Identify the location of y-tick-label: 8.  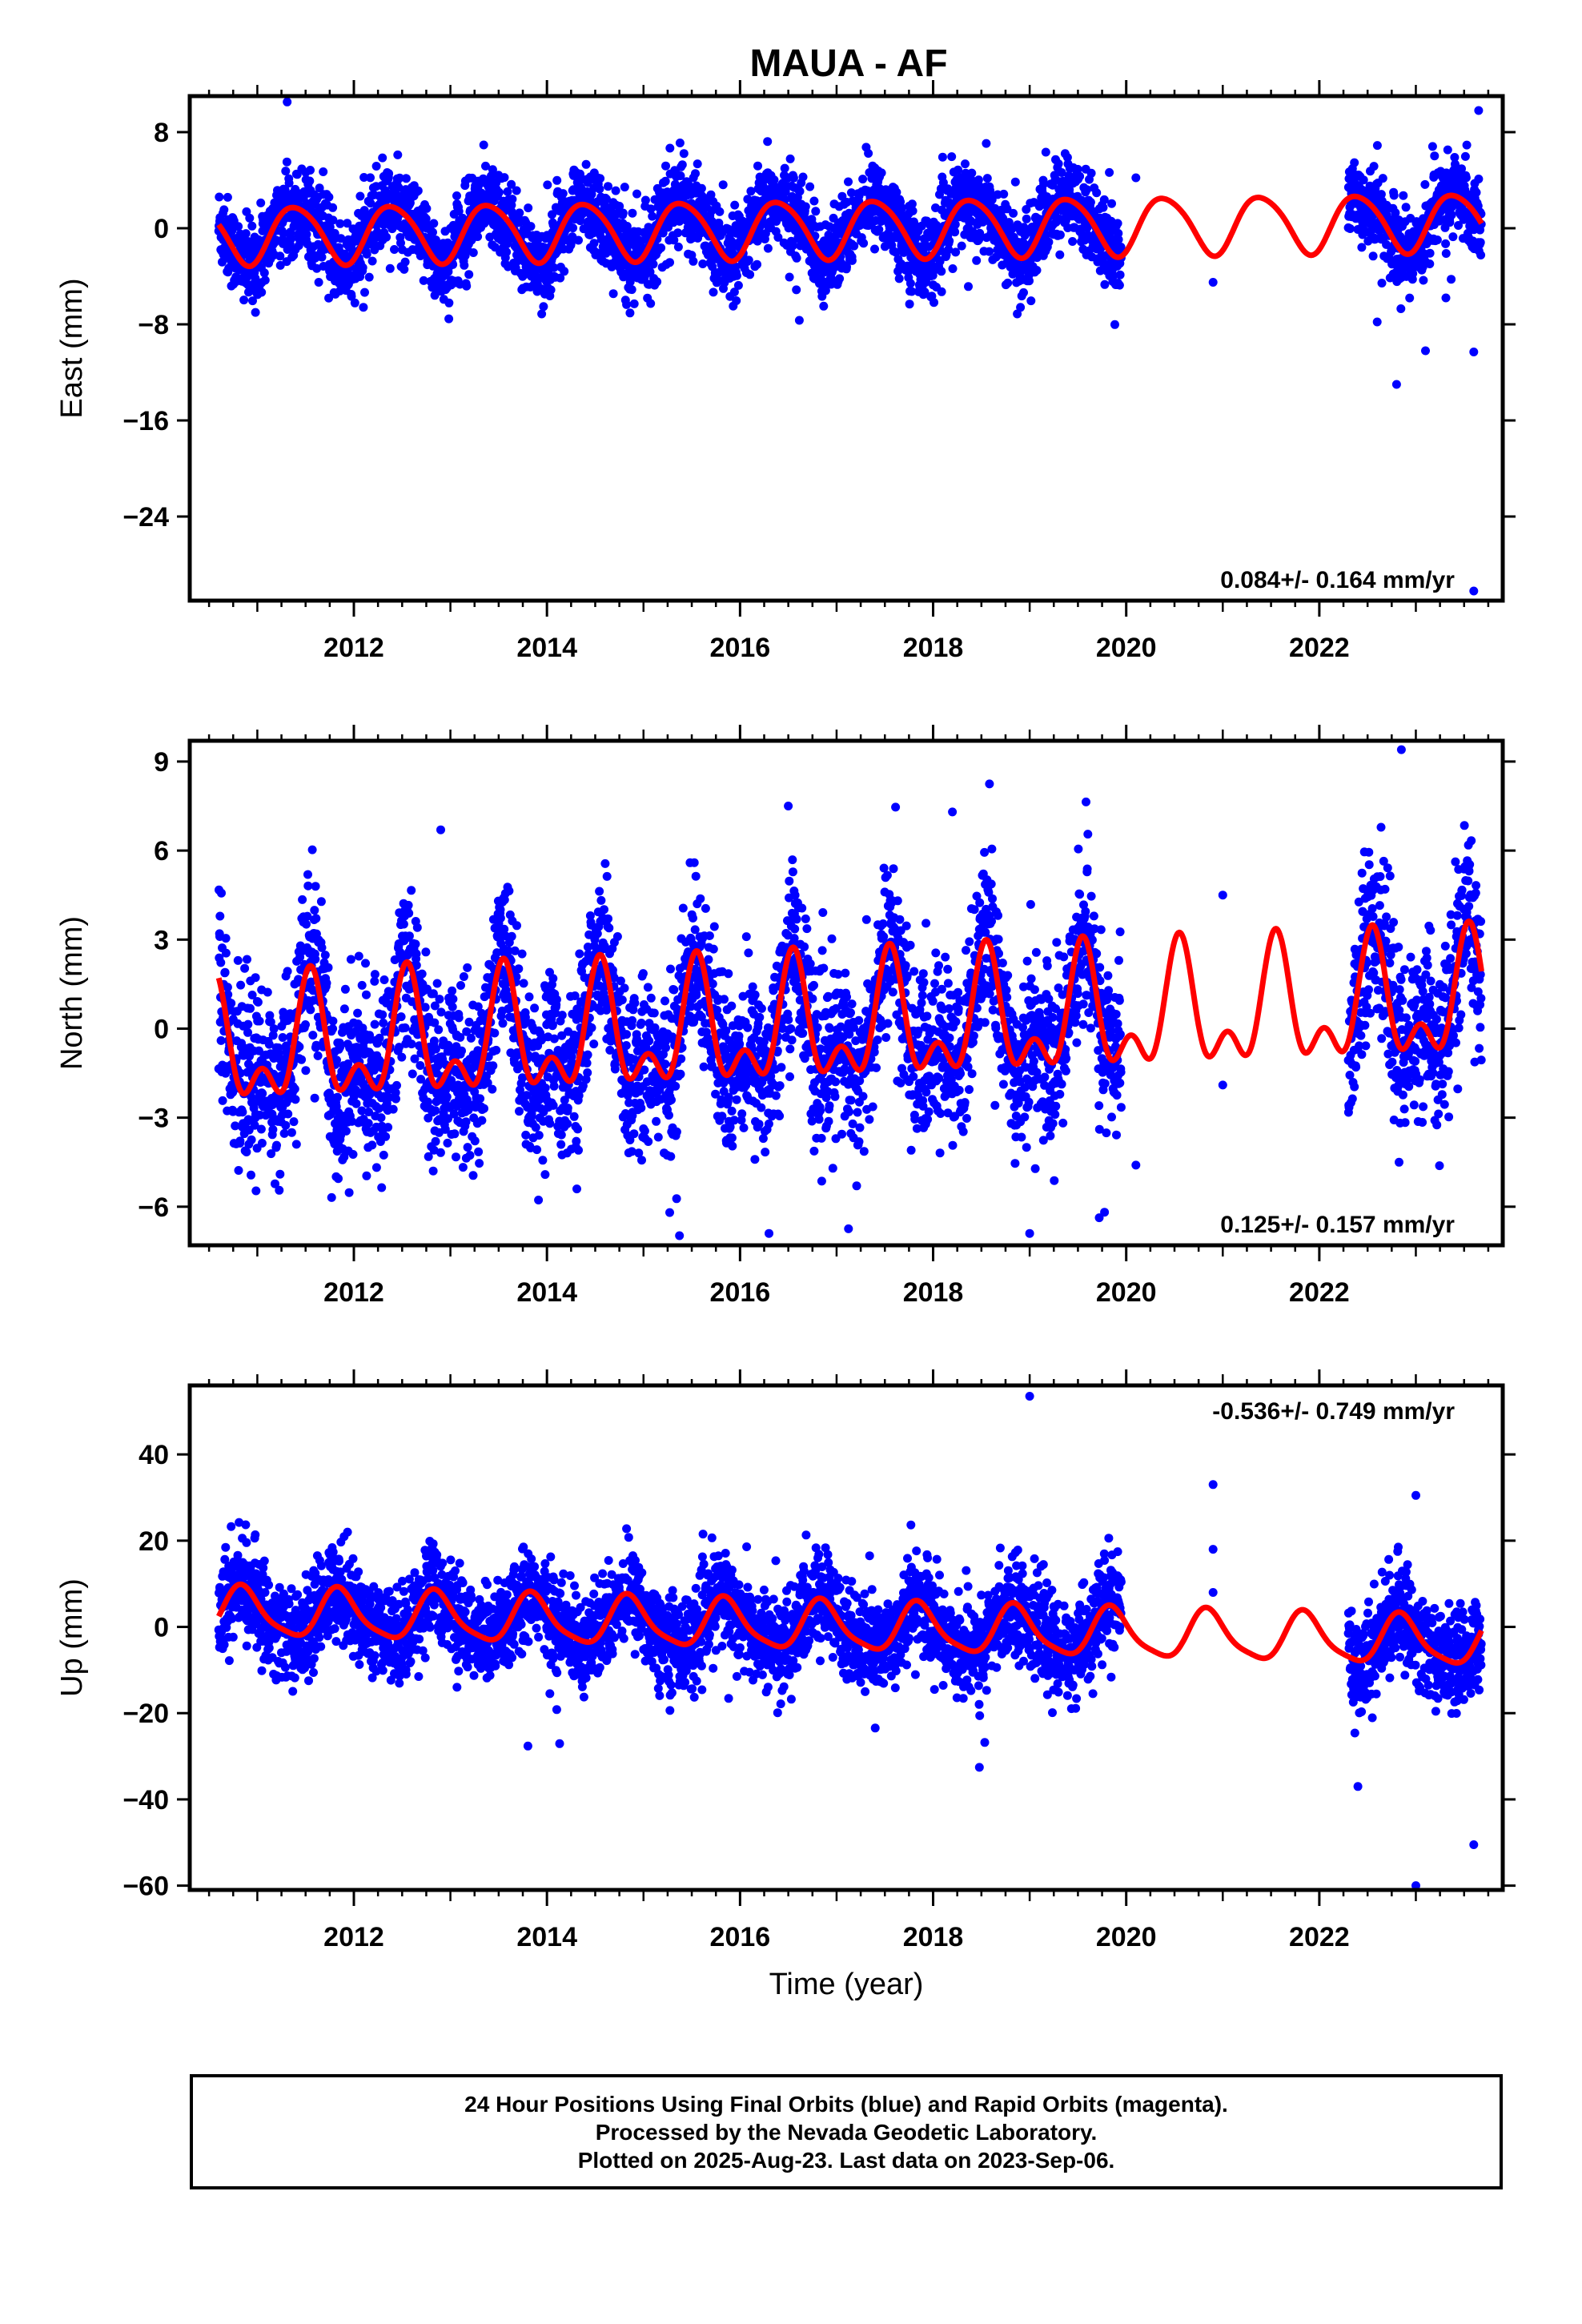
(161, 133).